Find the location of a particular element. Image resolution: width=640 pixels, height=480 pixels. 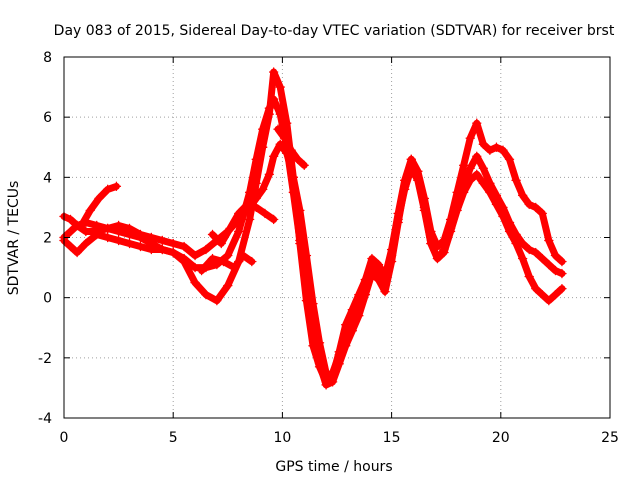

series-line-track-g is located at coordinates (227, 263).